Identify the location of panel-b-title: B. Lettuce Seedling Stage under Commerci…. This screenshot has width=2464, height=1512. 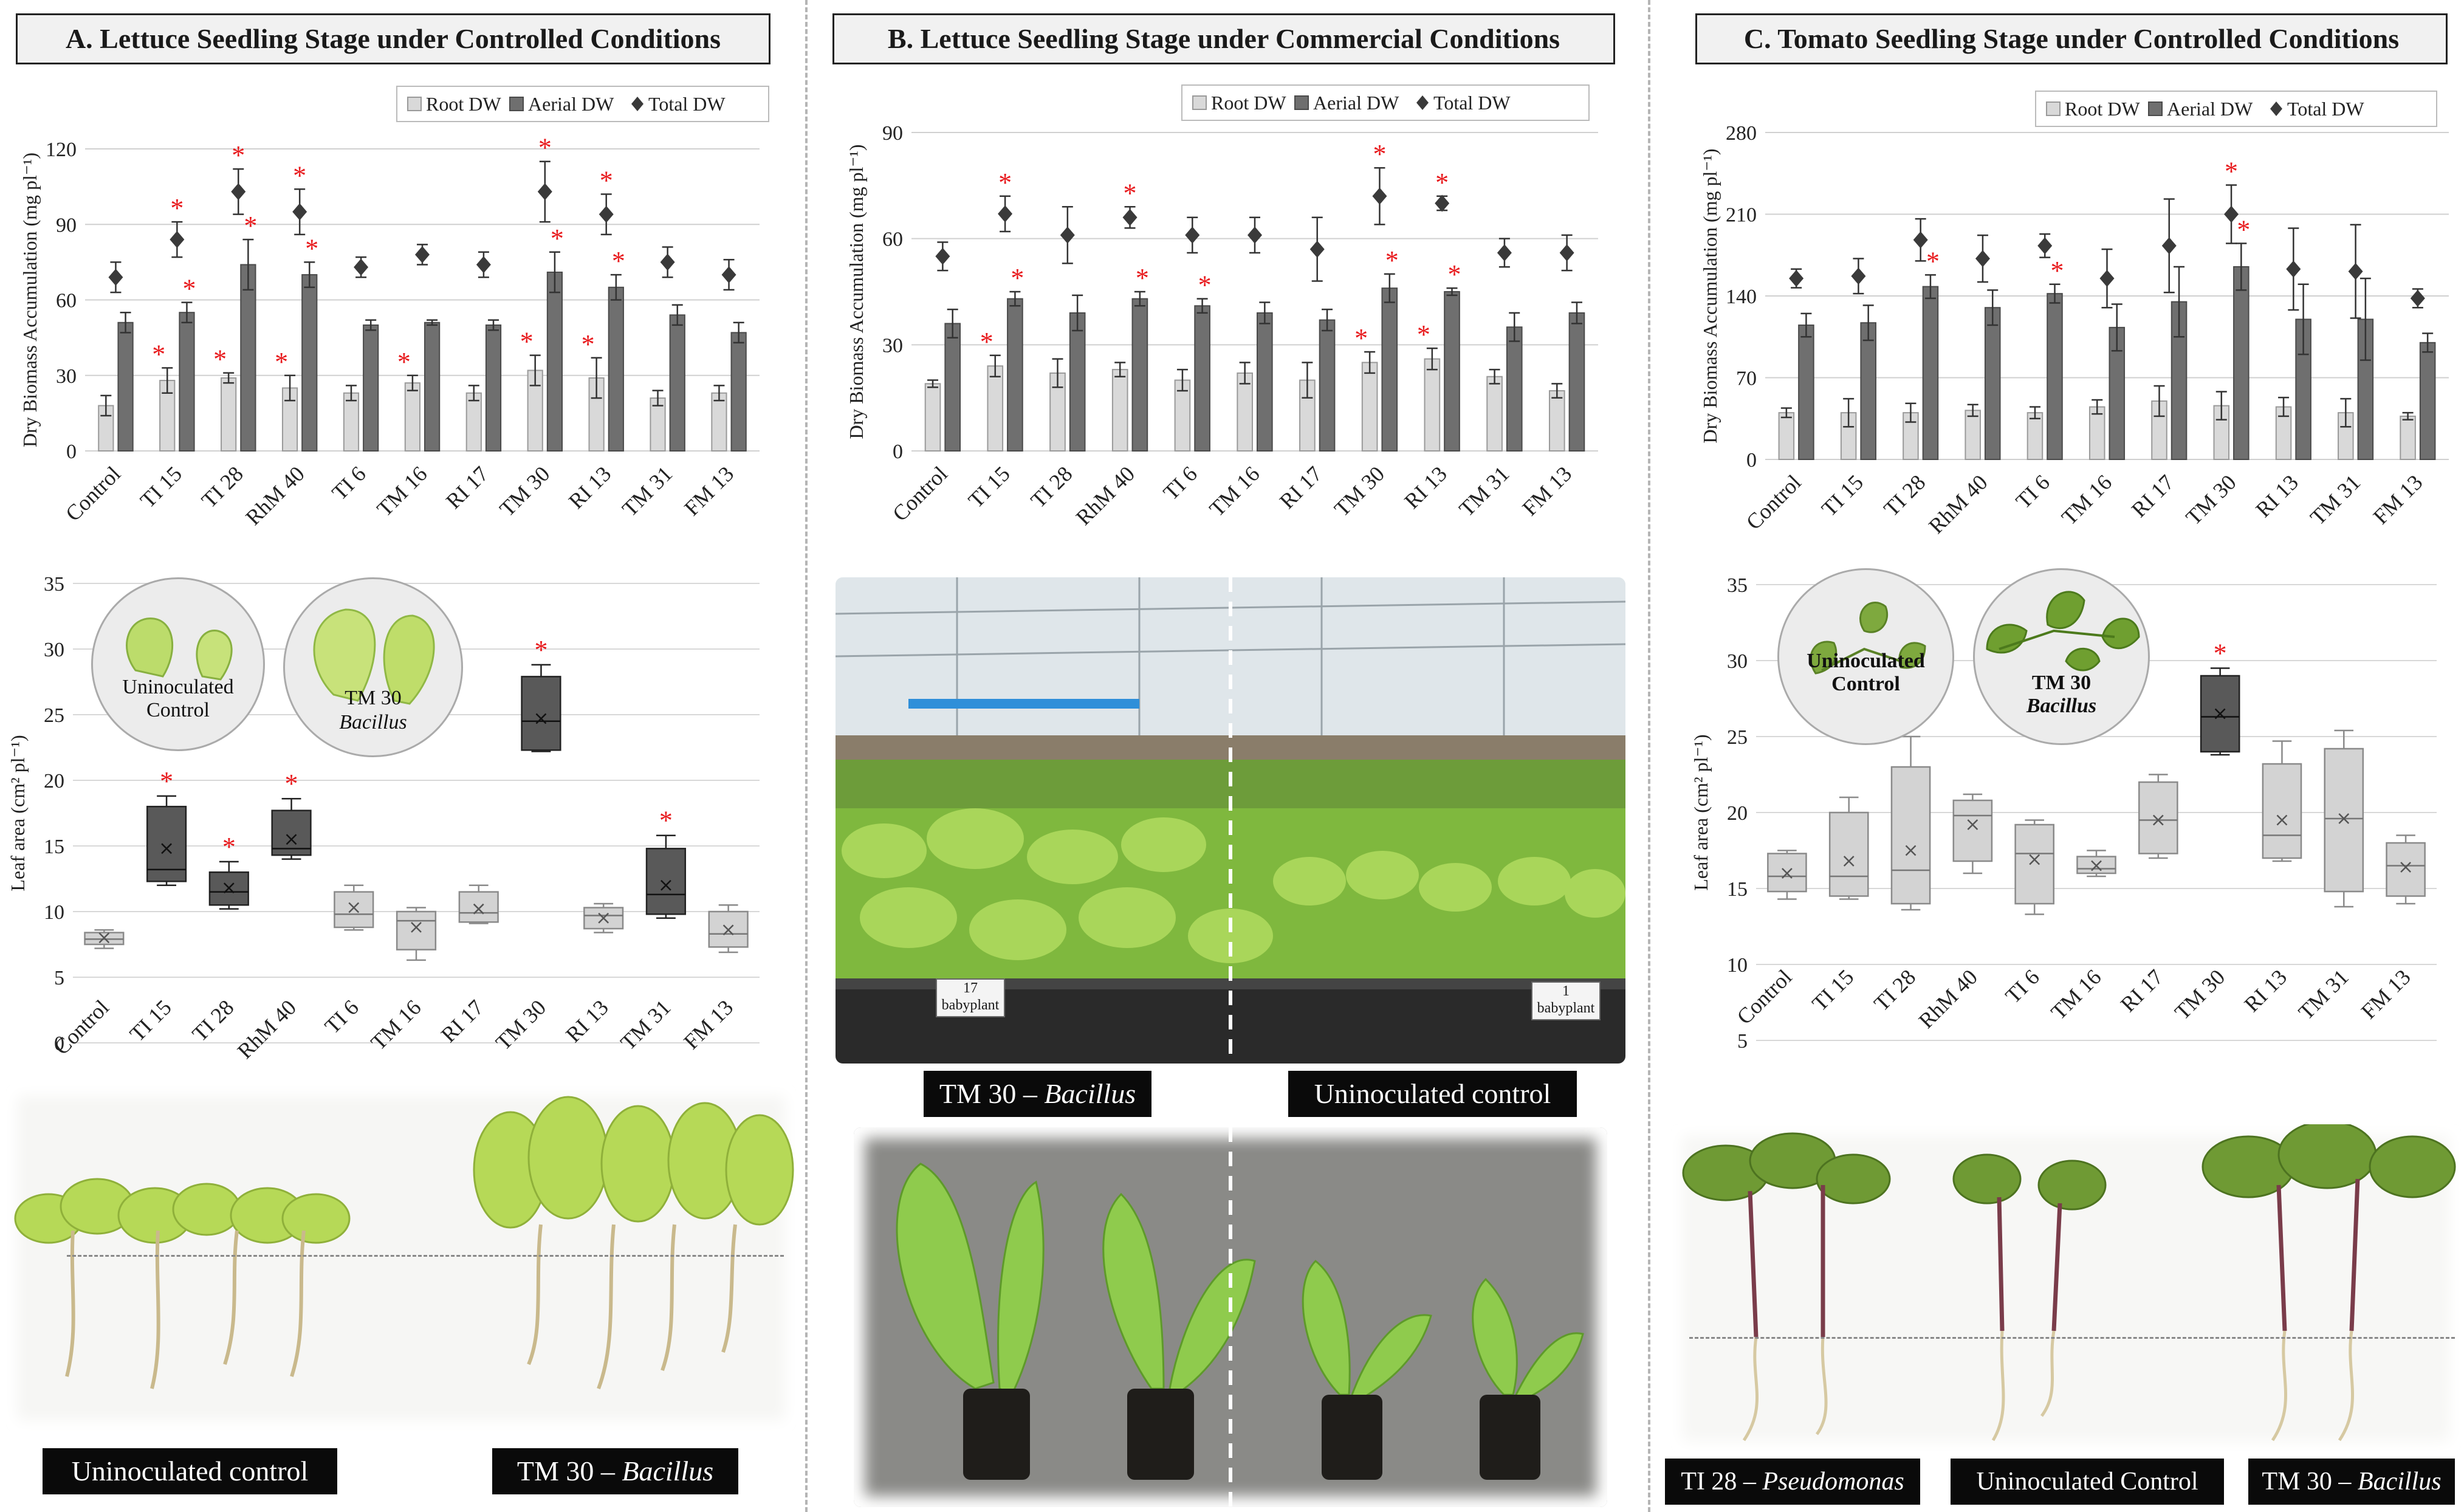
(1223, 39).